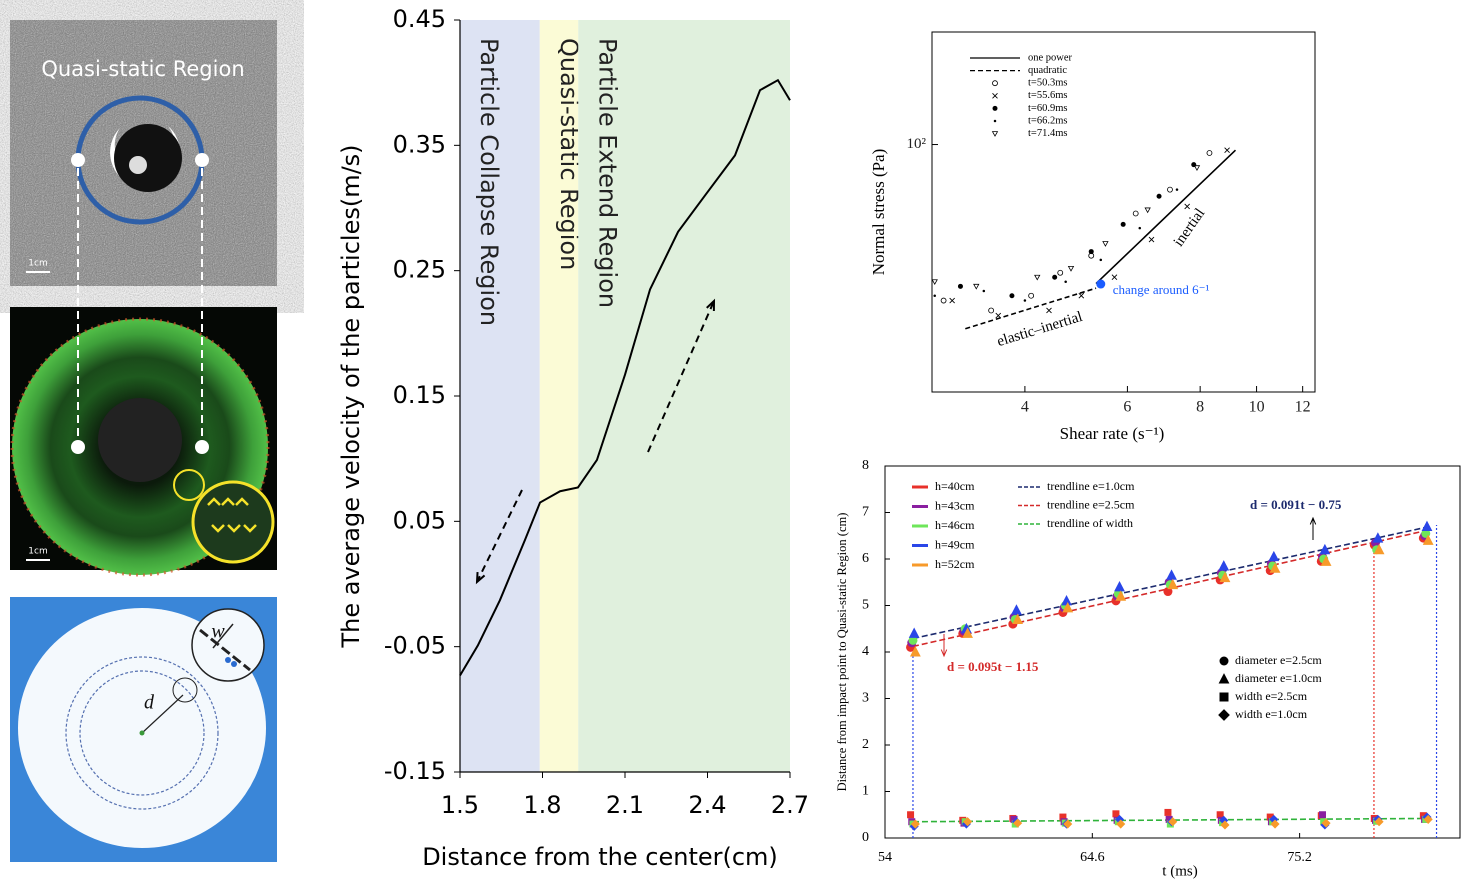  Describe the element at coordinates (419, 520) in the screenshot. I see `y-tick-label: 0.05` at that location.